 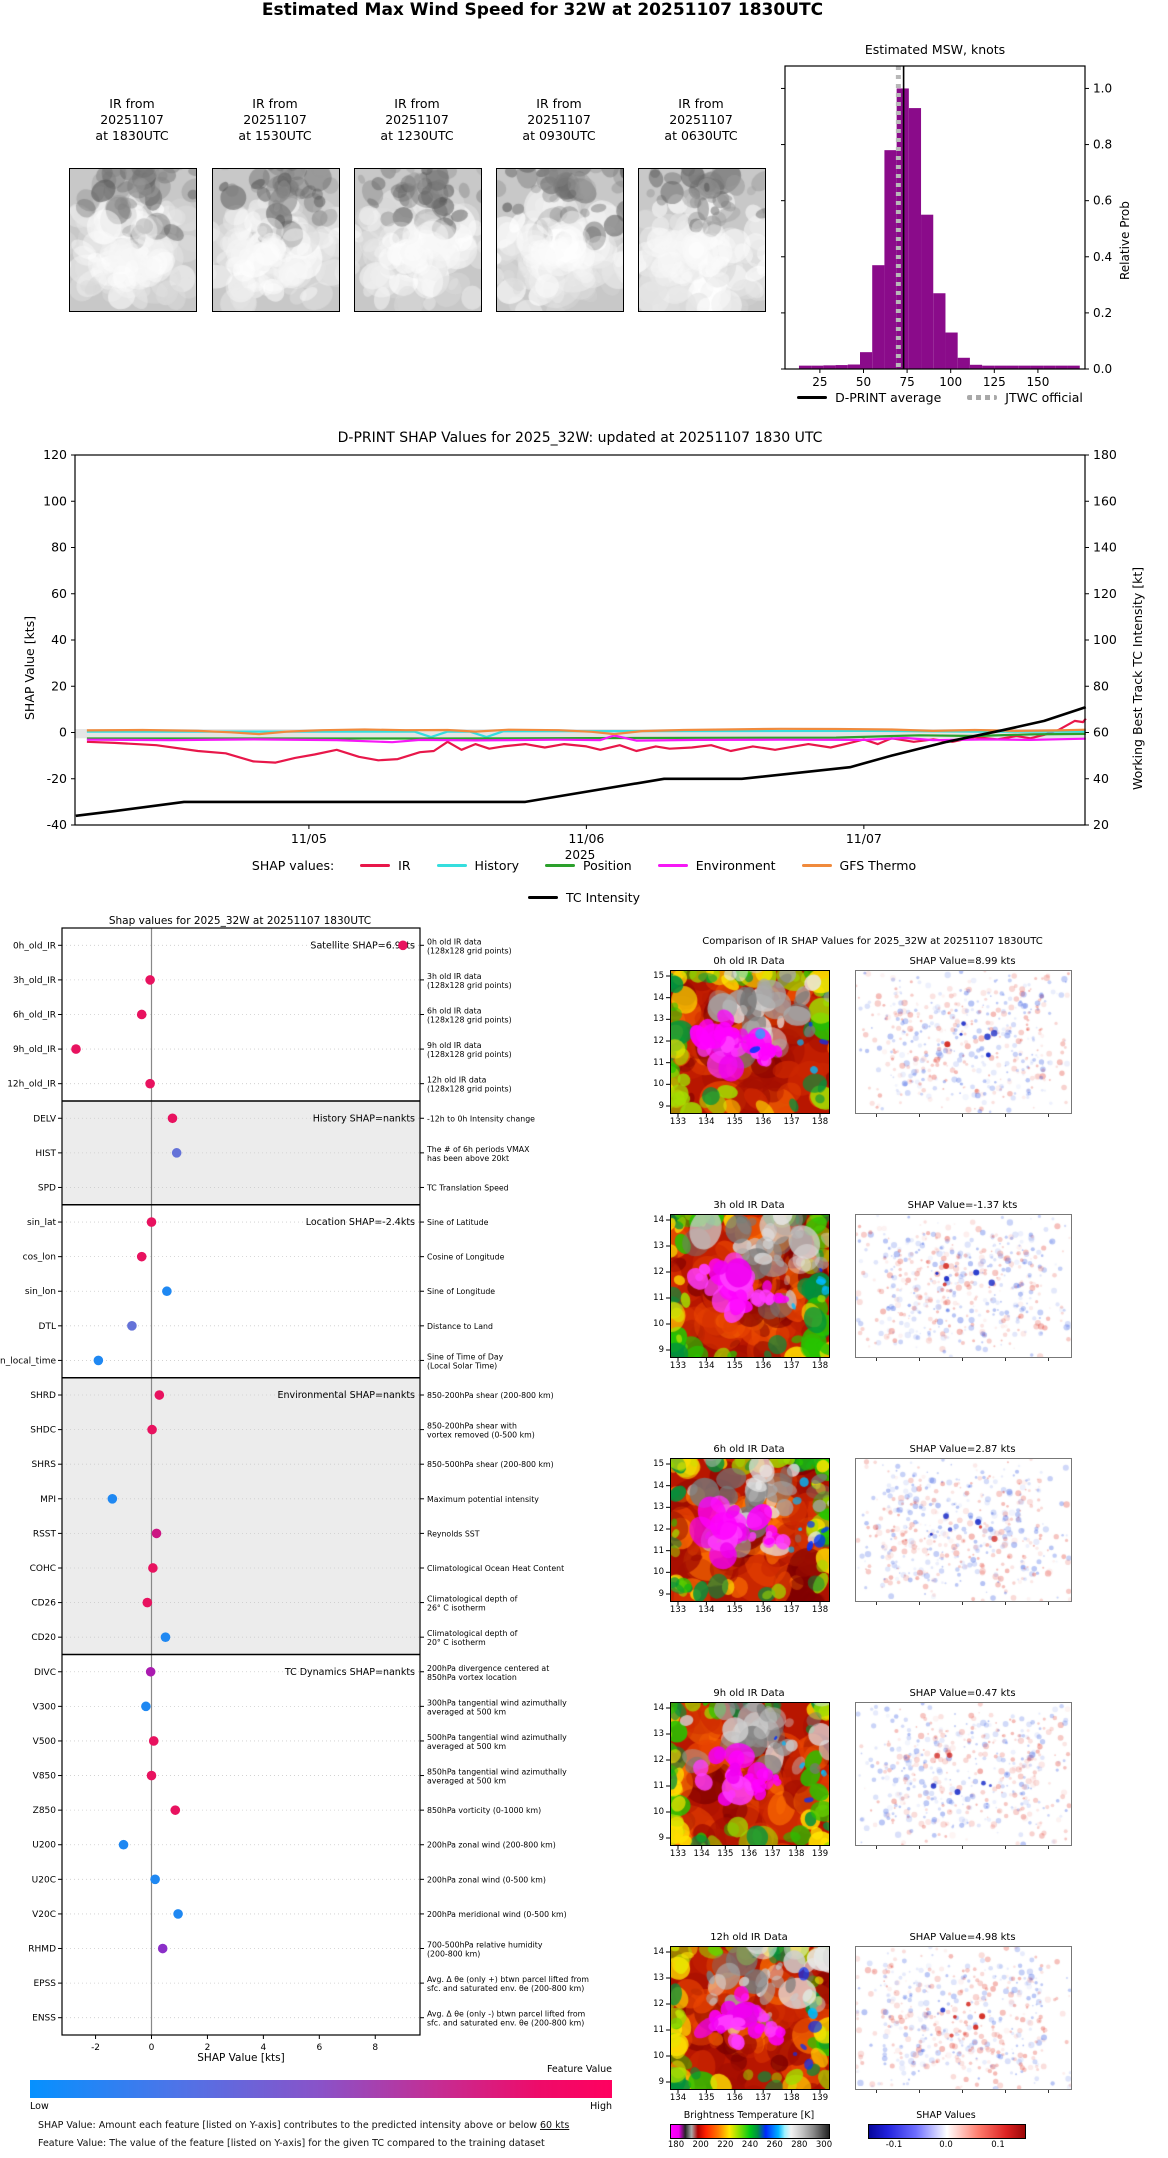 I want to click on feature-value-high-label: High, so click(x=601, y=2106).